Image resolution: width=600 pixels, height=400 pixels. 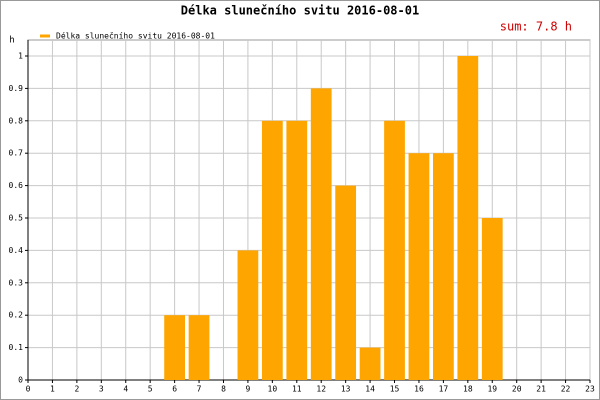 What do you see at coordinates (419, 389) in the screenshot?
I see `x-tick-label: 16` at bounding box center [419, 389].